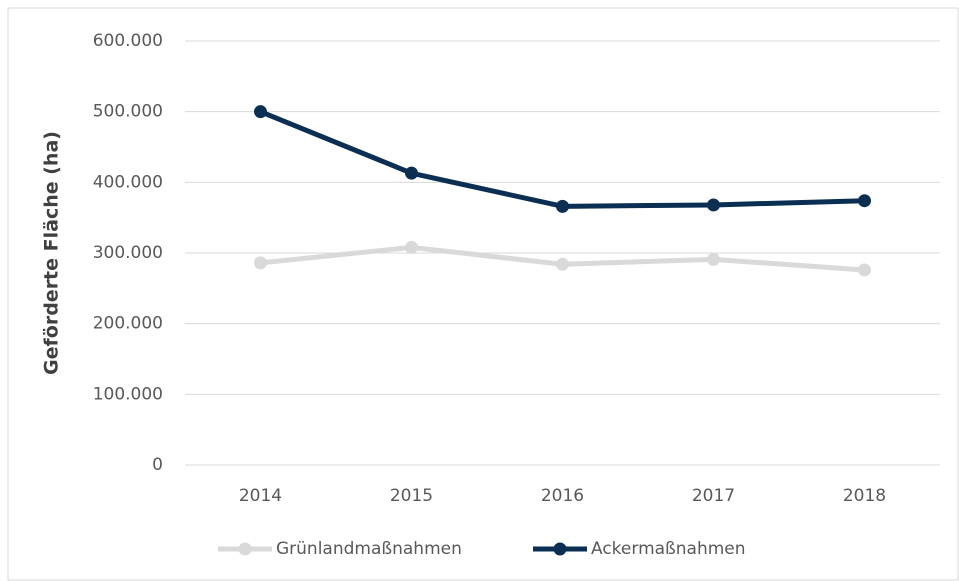 This screenshot has height=581, width=959. I want to click on x-tick-label: 2014, so click(260, 496).